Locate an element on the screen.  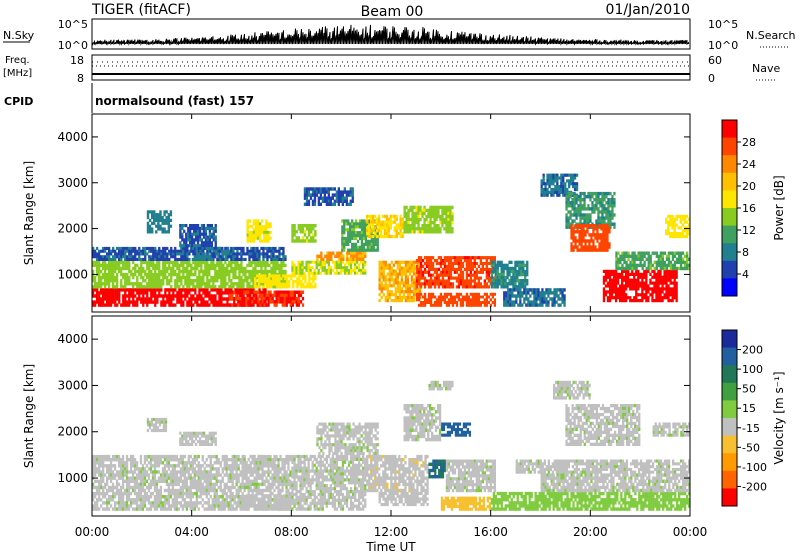
freq-tick-top: 18 is located at coordinates (77, 60).